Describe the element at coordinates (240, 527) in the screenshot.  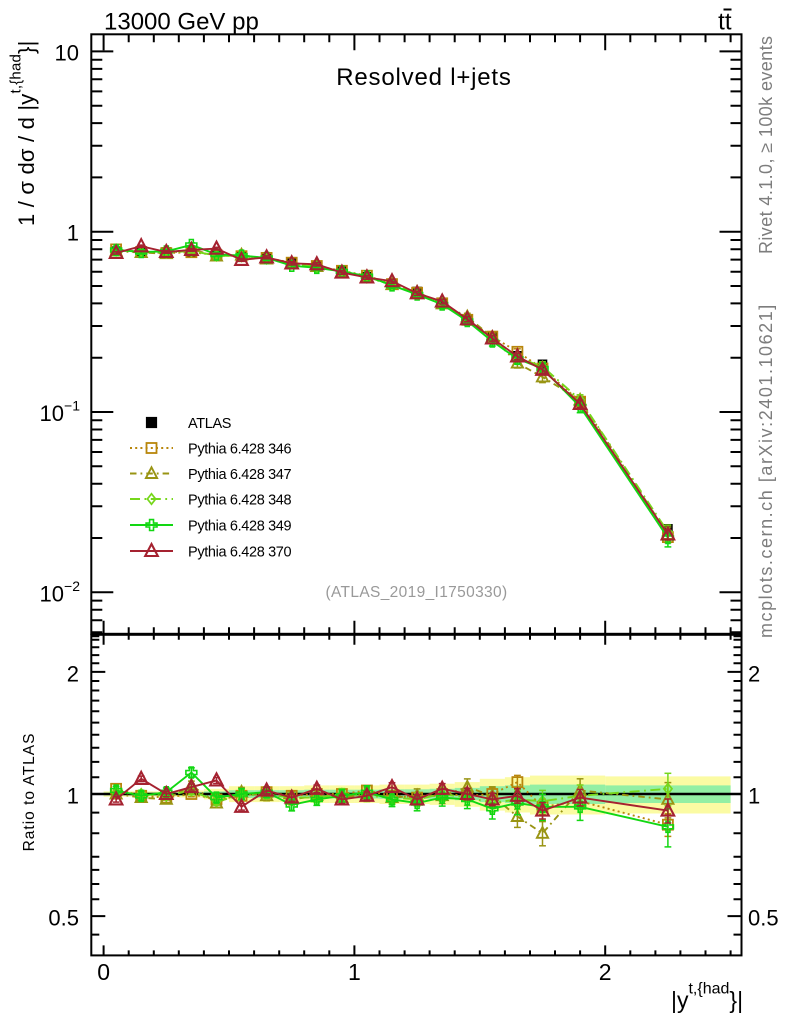
I see `svg-text: Pythia 6.428 349` at that location.